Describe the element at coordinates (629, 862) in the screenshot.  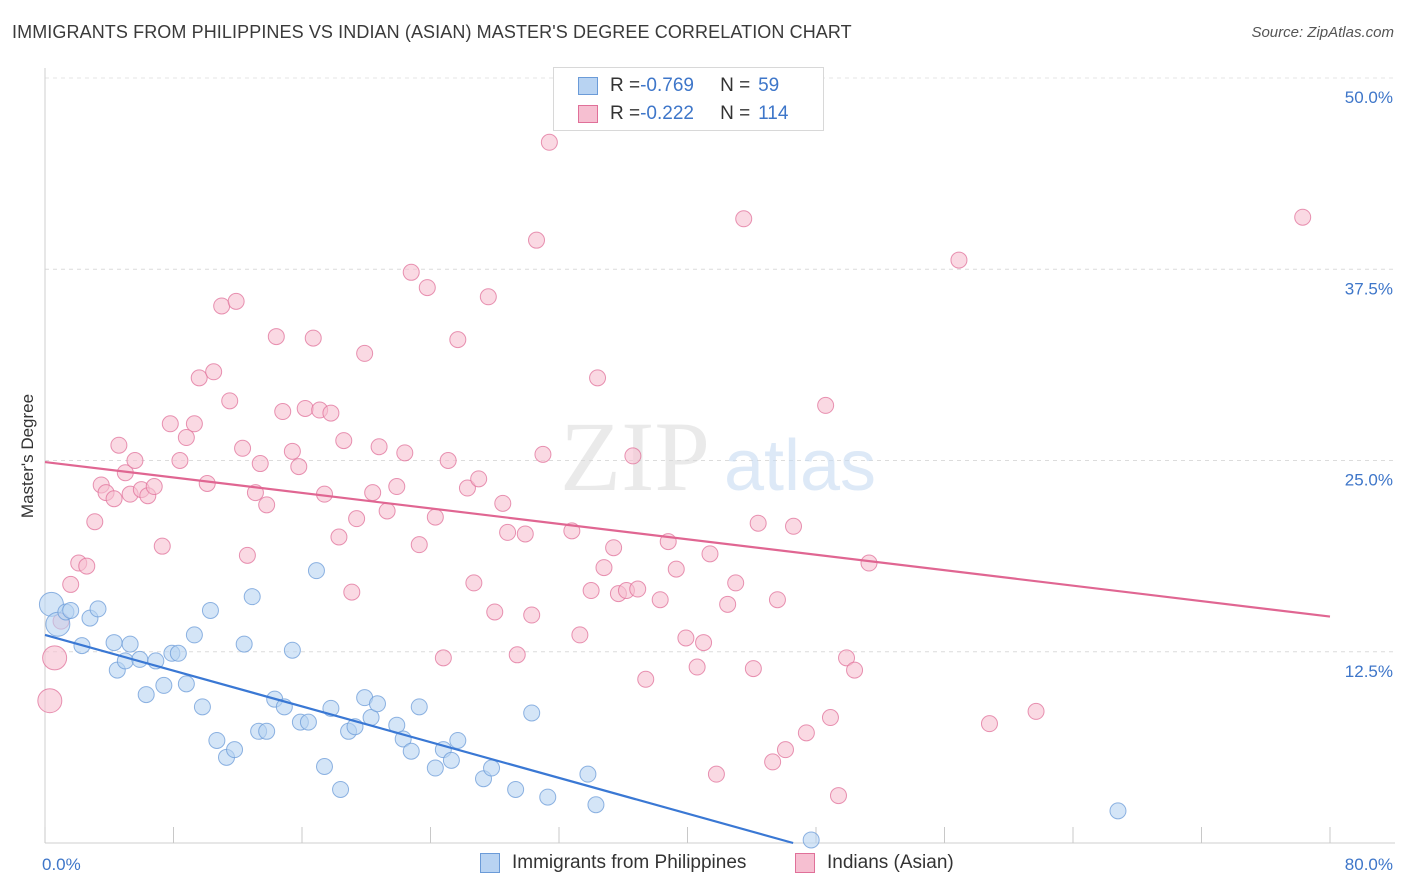
I see `legend-name-philippines: Immigrants from Philippines` at that location.